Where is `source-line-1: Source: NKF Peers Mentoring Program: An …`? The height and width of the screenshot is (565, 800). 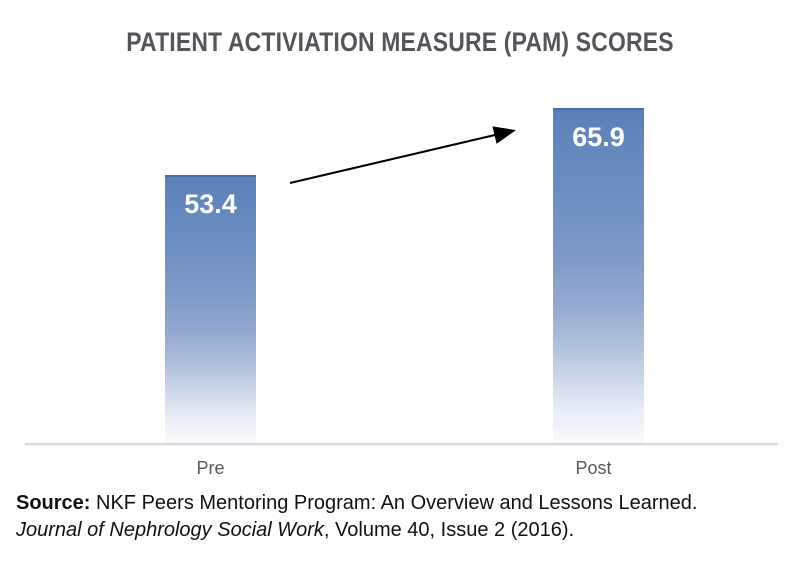
source-line-1: Source: NKF Peers Mentoring Program: An … is located at coordinates (401, 503).